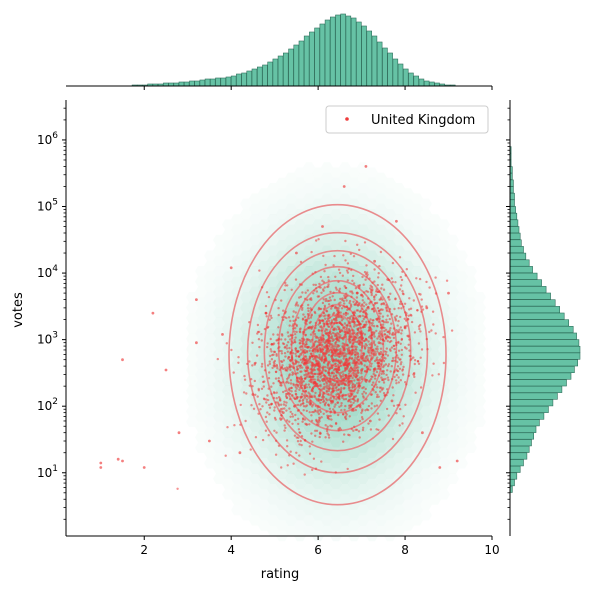  What do you see at coordinates (337, 352) in the screenshot?
I see `kde-contour` at bounding box center [337, 352].